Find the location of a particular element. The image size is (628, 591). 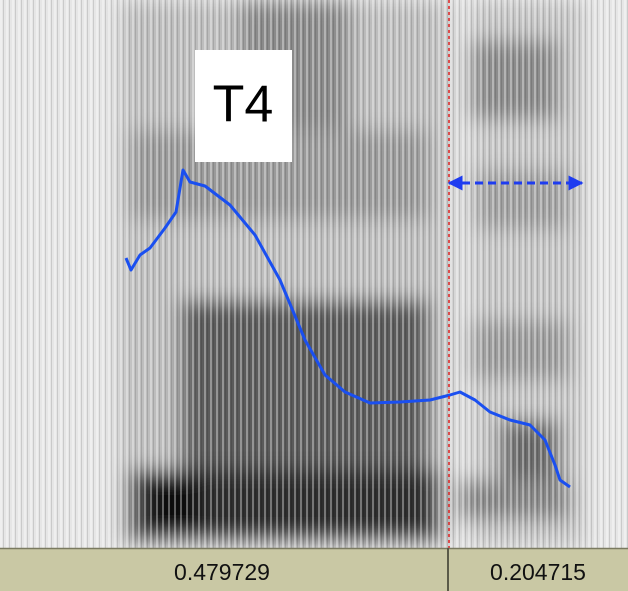

tone-label: T4 is located at coordinates (243, 105).